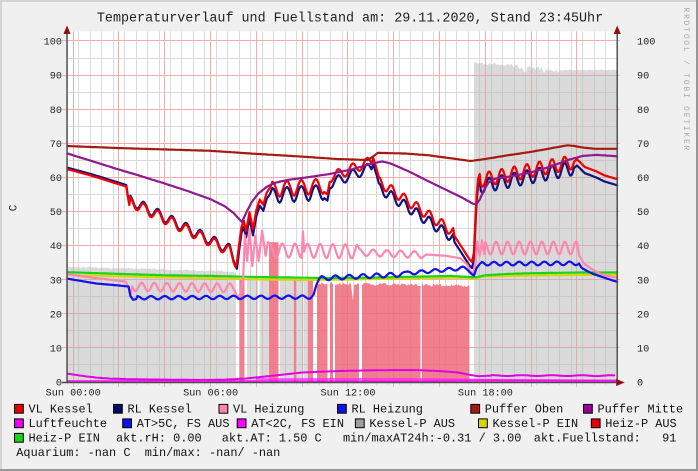  Describe the element at coordinates (268, 410) in the screenshot. I see `svg-text: VL Heizung` at that location.